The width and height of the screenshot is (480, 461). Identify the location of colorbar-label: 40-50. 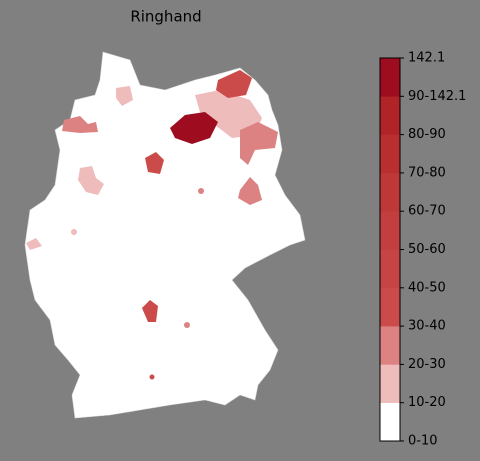
(427, 287).